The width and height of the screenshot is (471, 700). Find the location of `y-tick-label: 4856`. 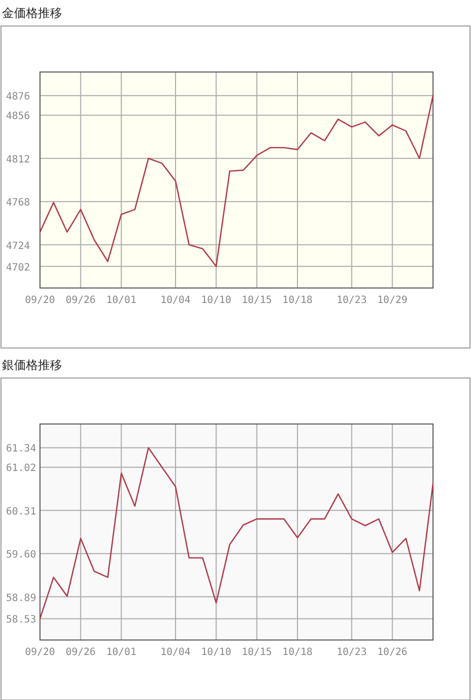

y-tick-label: 4856 is located at coordinates (18, 116).